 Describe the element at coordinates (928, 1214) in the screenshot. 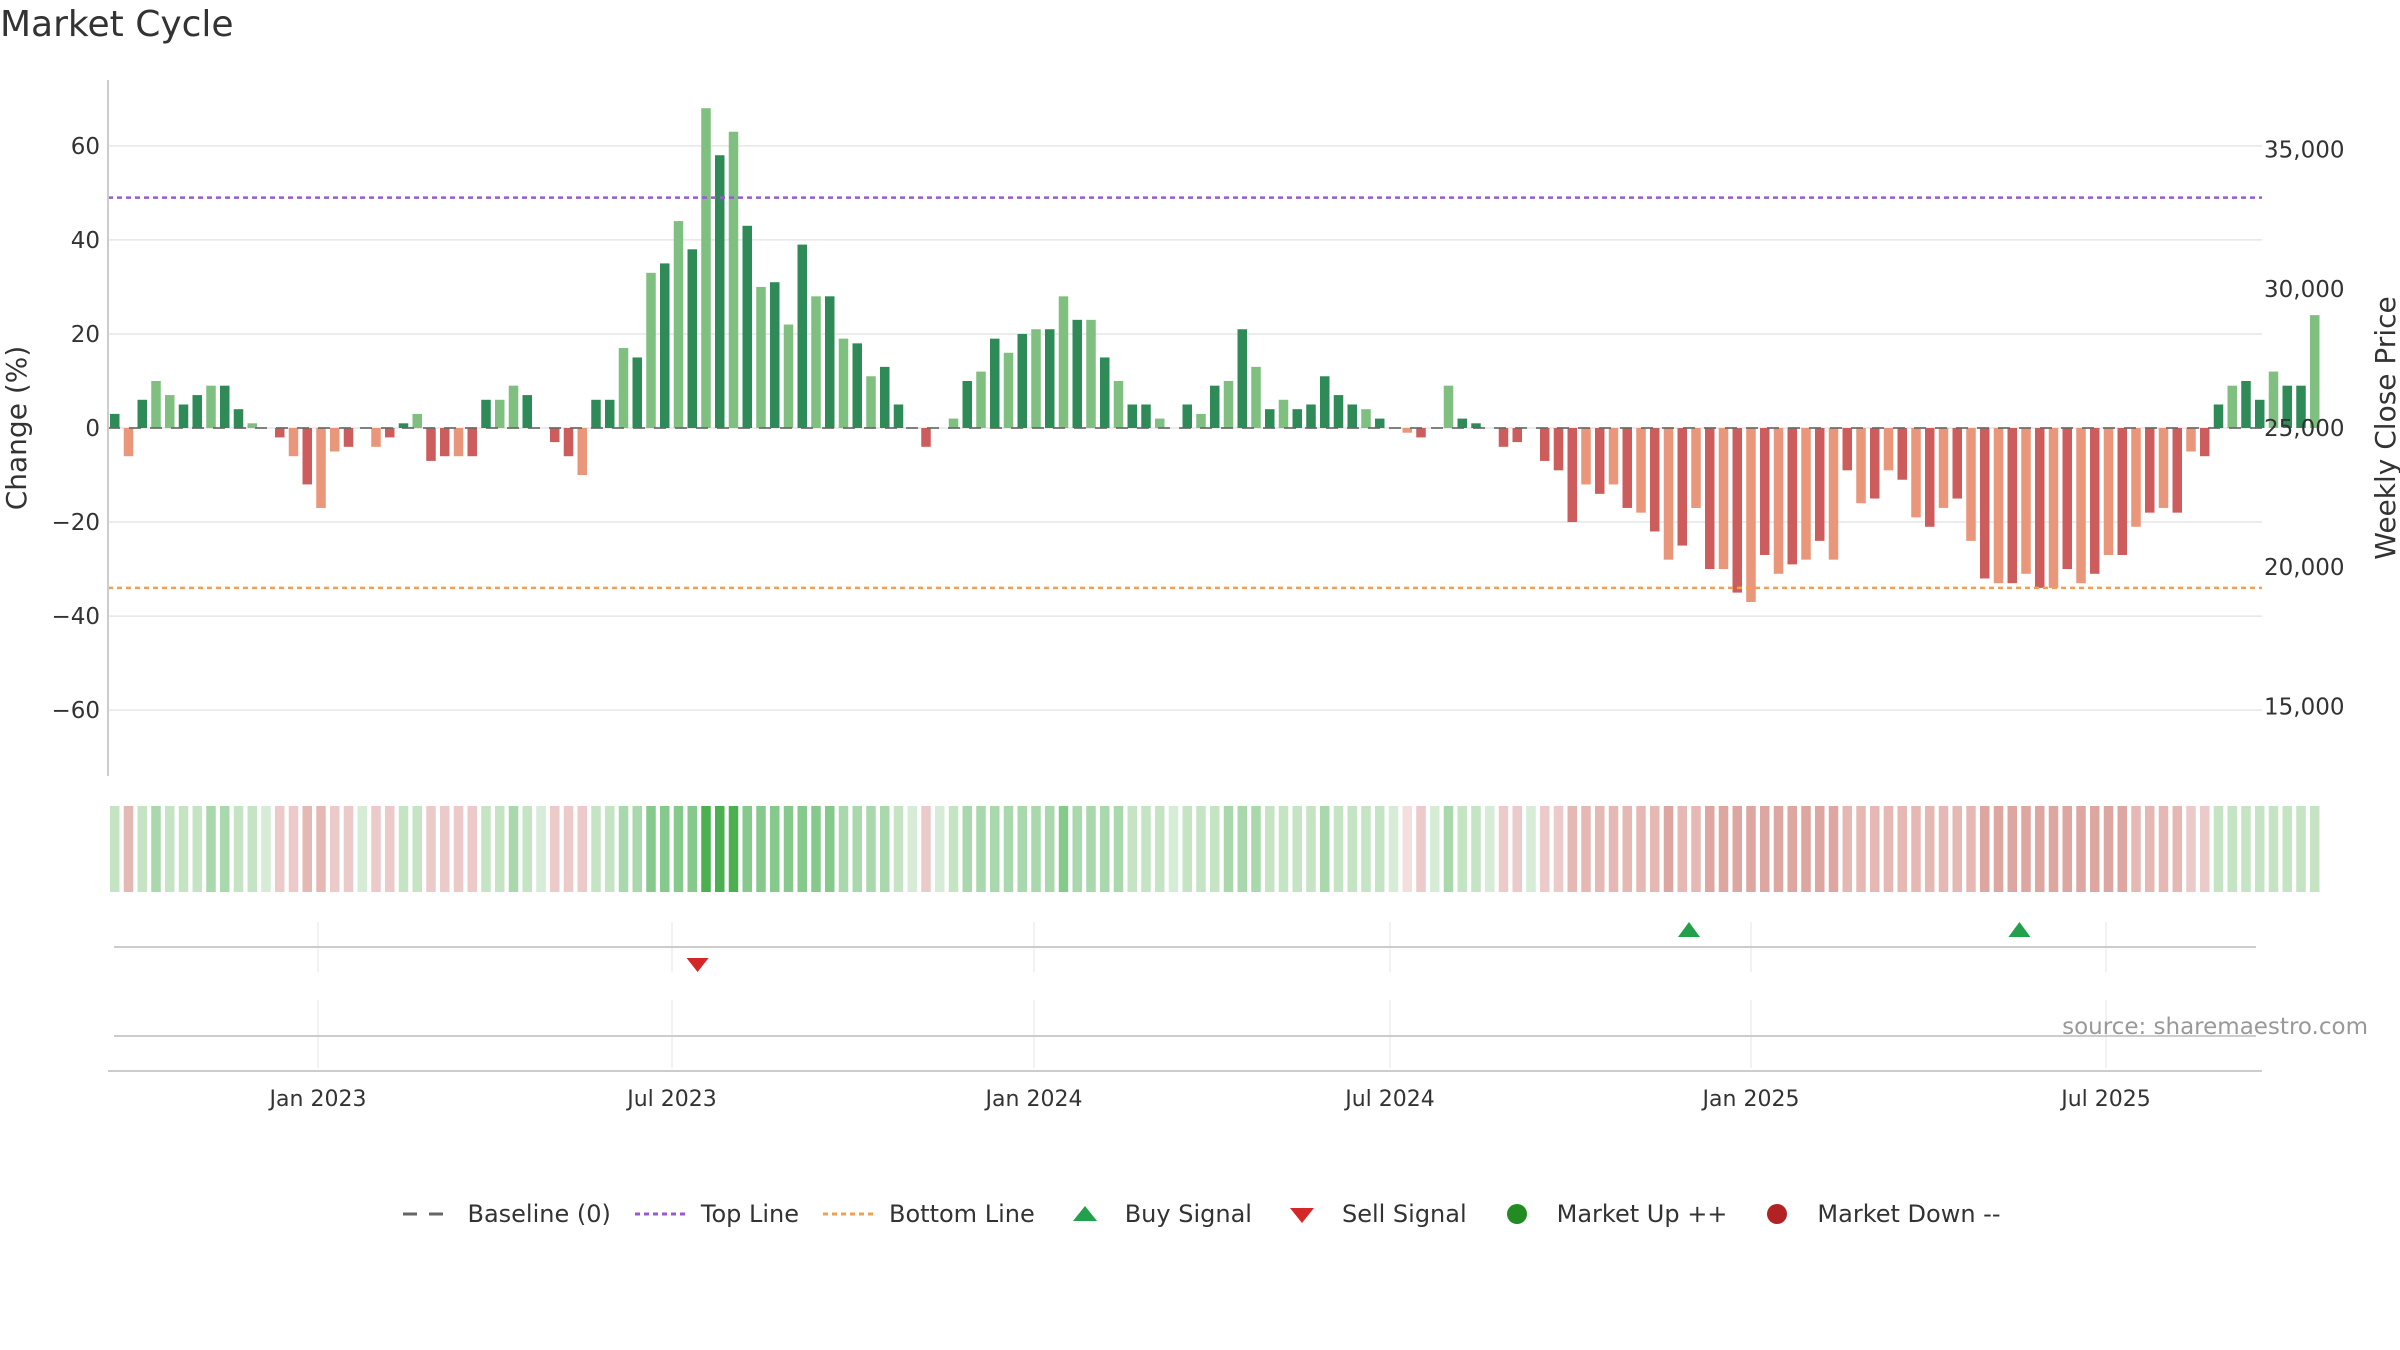

I see `legend-item-bottom-line: Bottom Line` at that location.